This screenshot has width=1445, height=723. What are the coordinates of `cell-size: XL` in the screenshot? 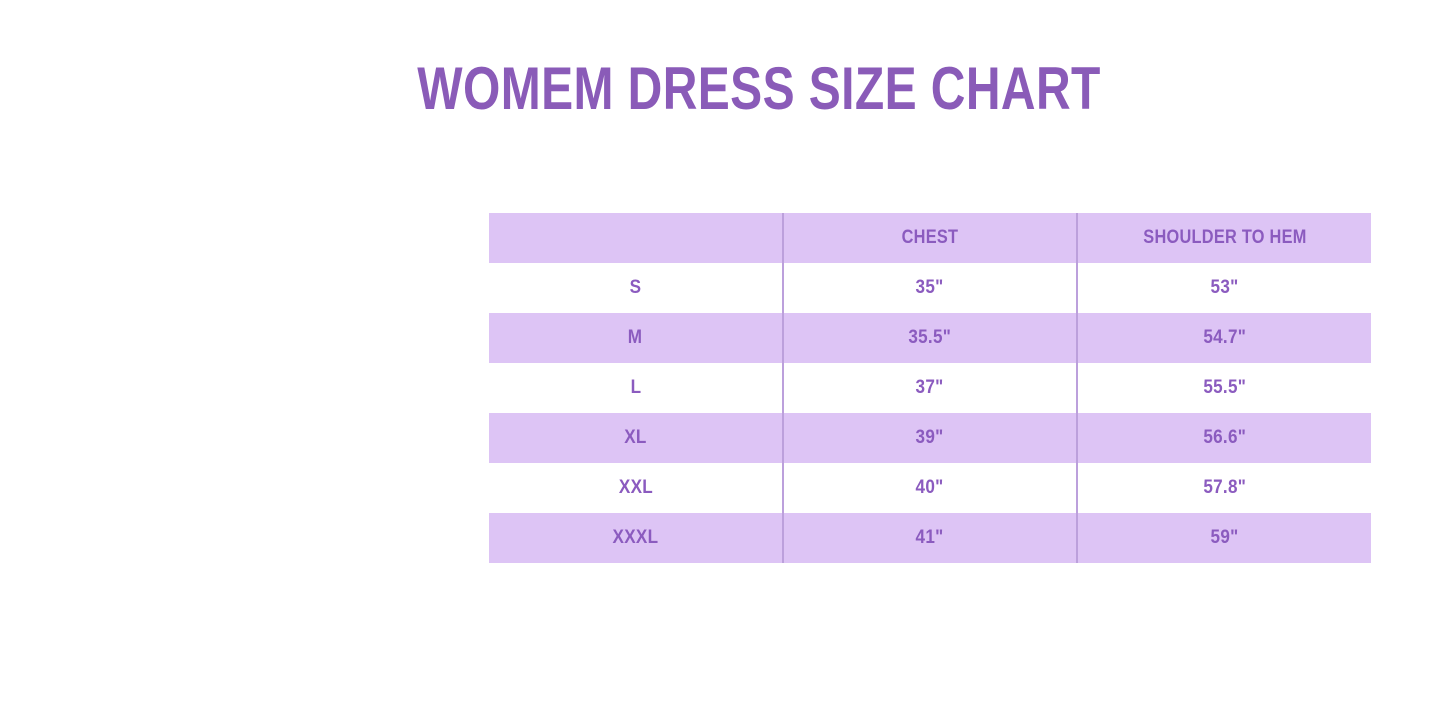 It's located at (636, 438).